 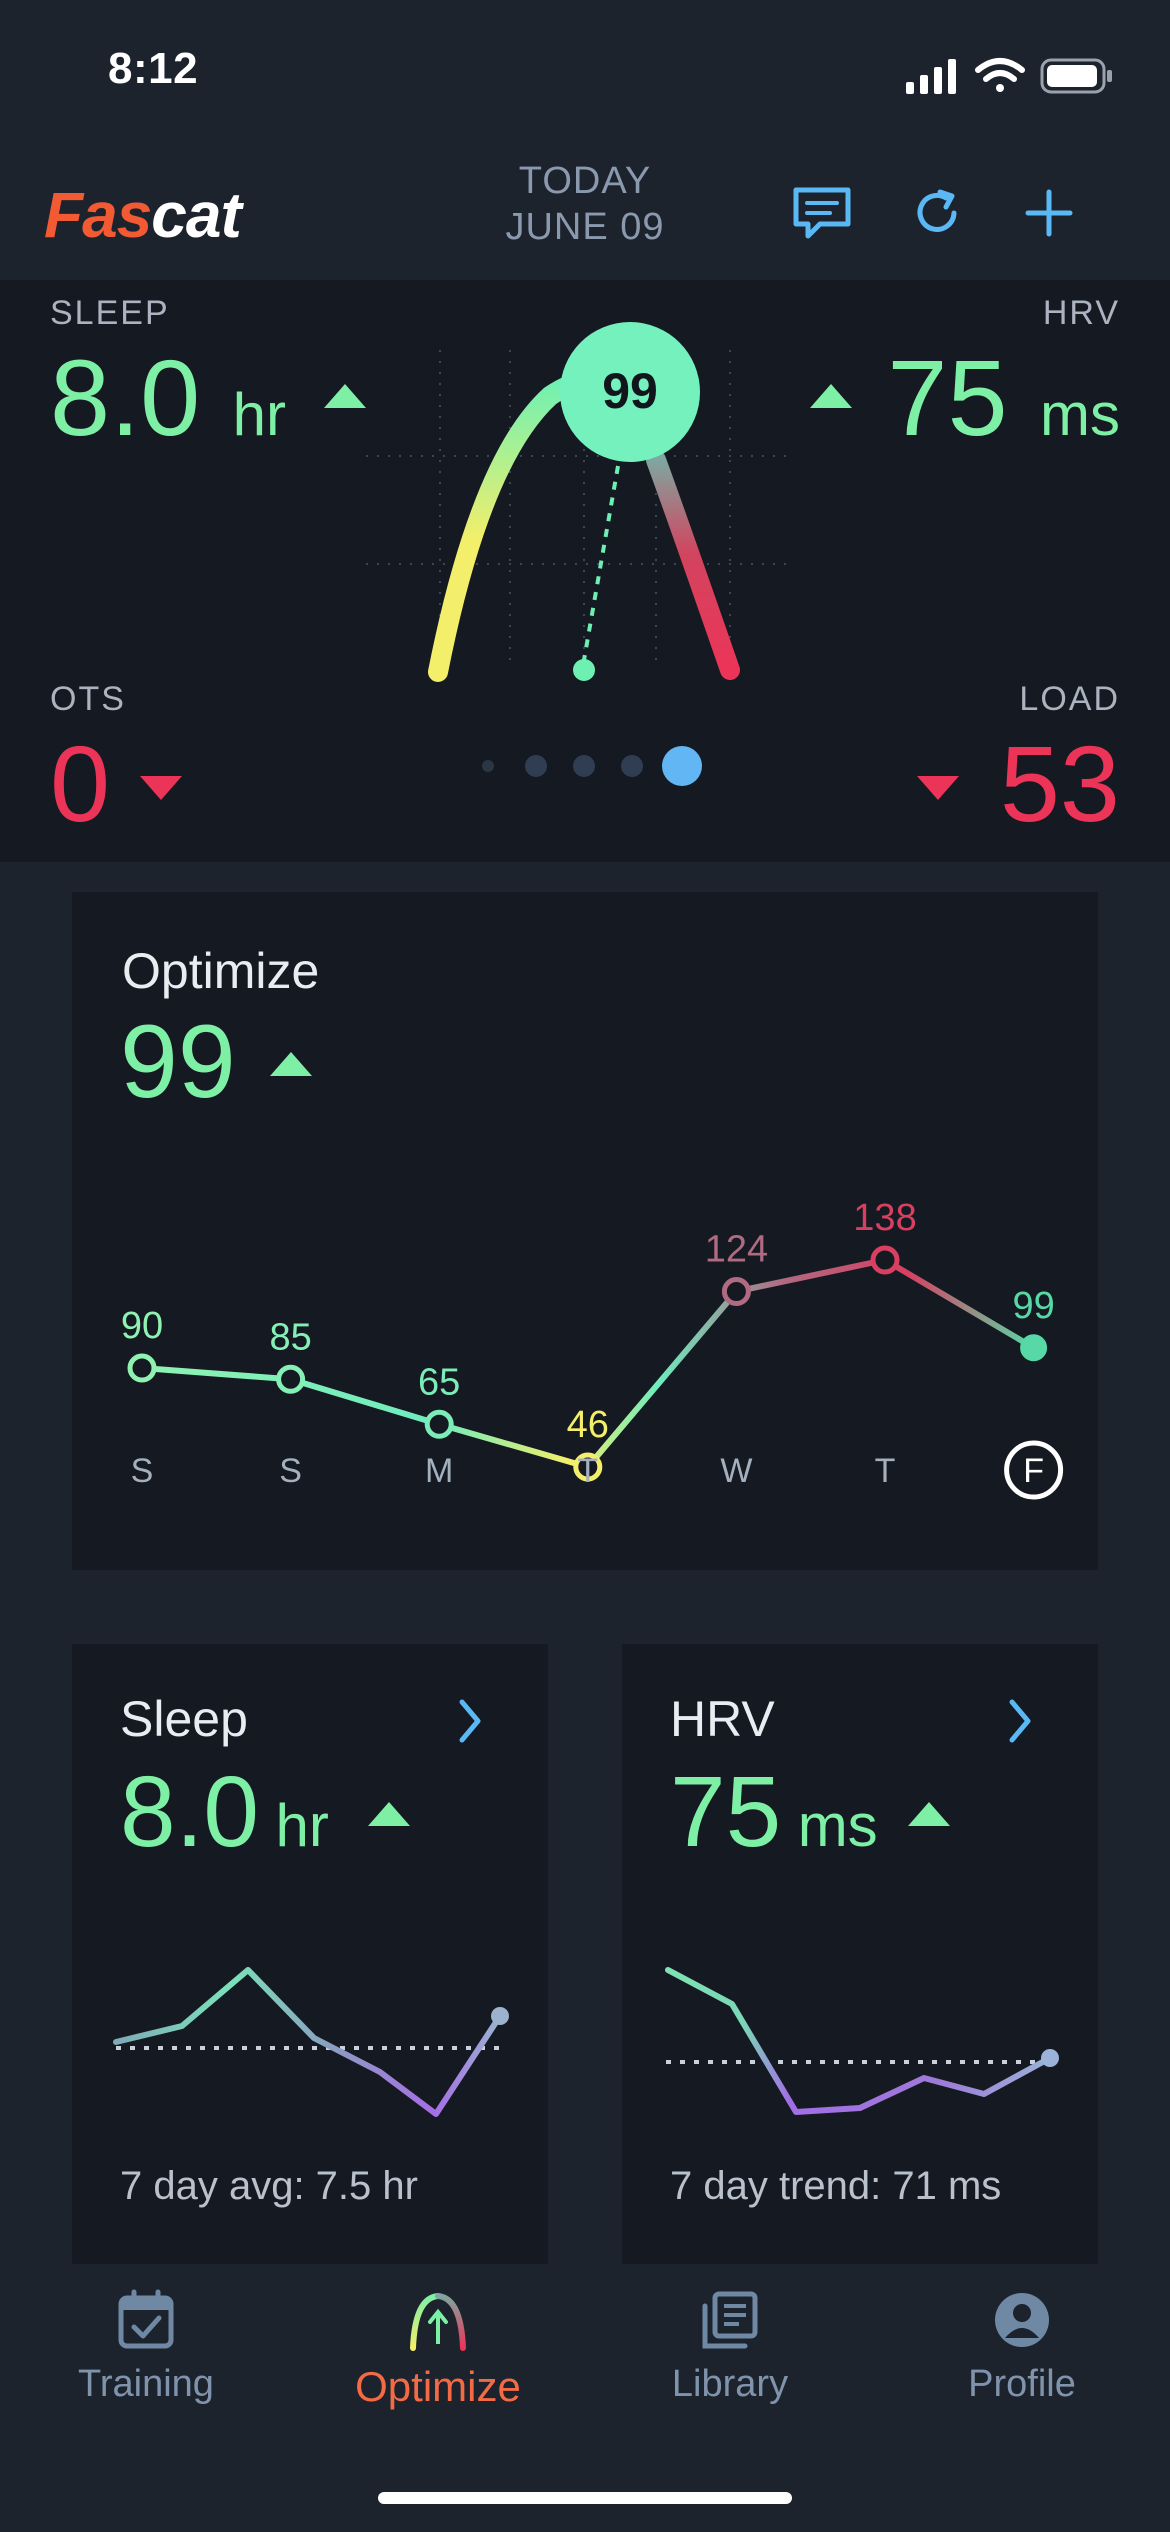 I want to click on signal-icon, so click(x=931, y=76).